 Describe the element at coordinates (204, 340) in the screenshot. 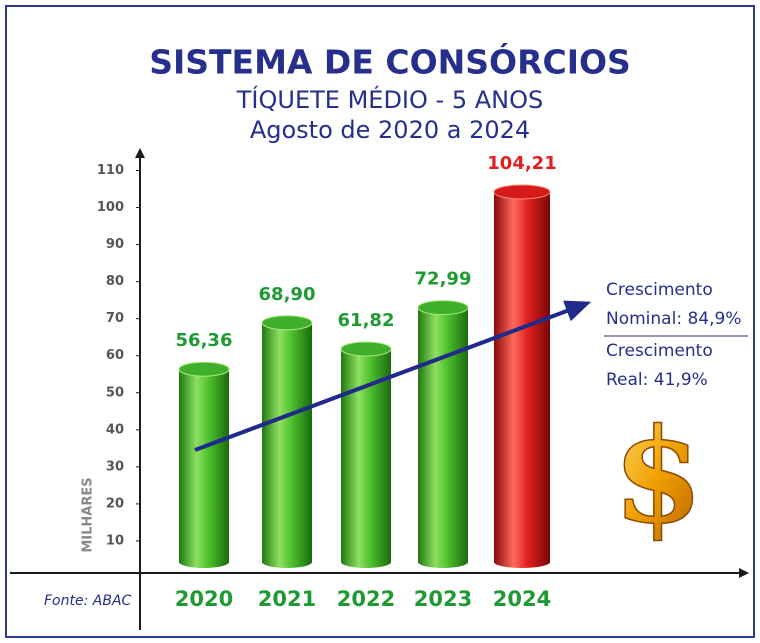

I see `value-label: 56,36` at that location.